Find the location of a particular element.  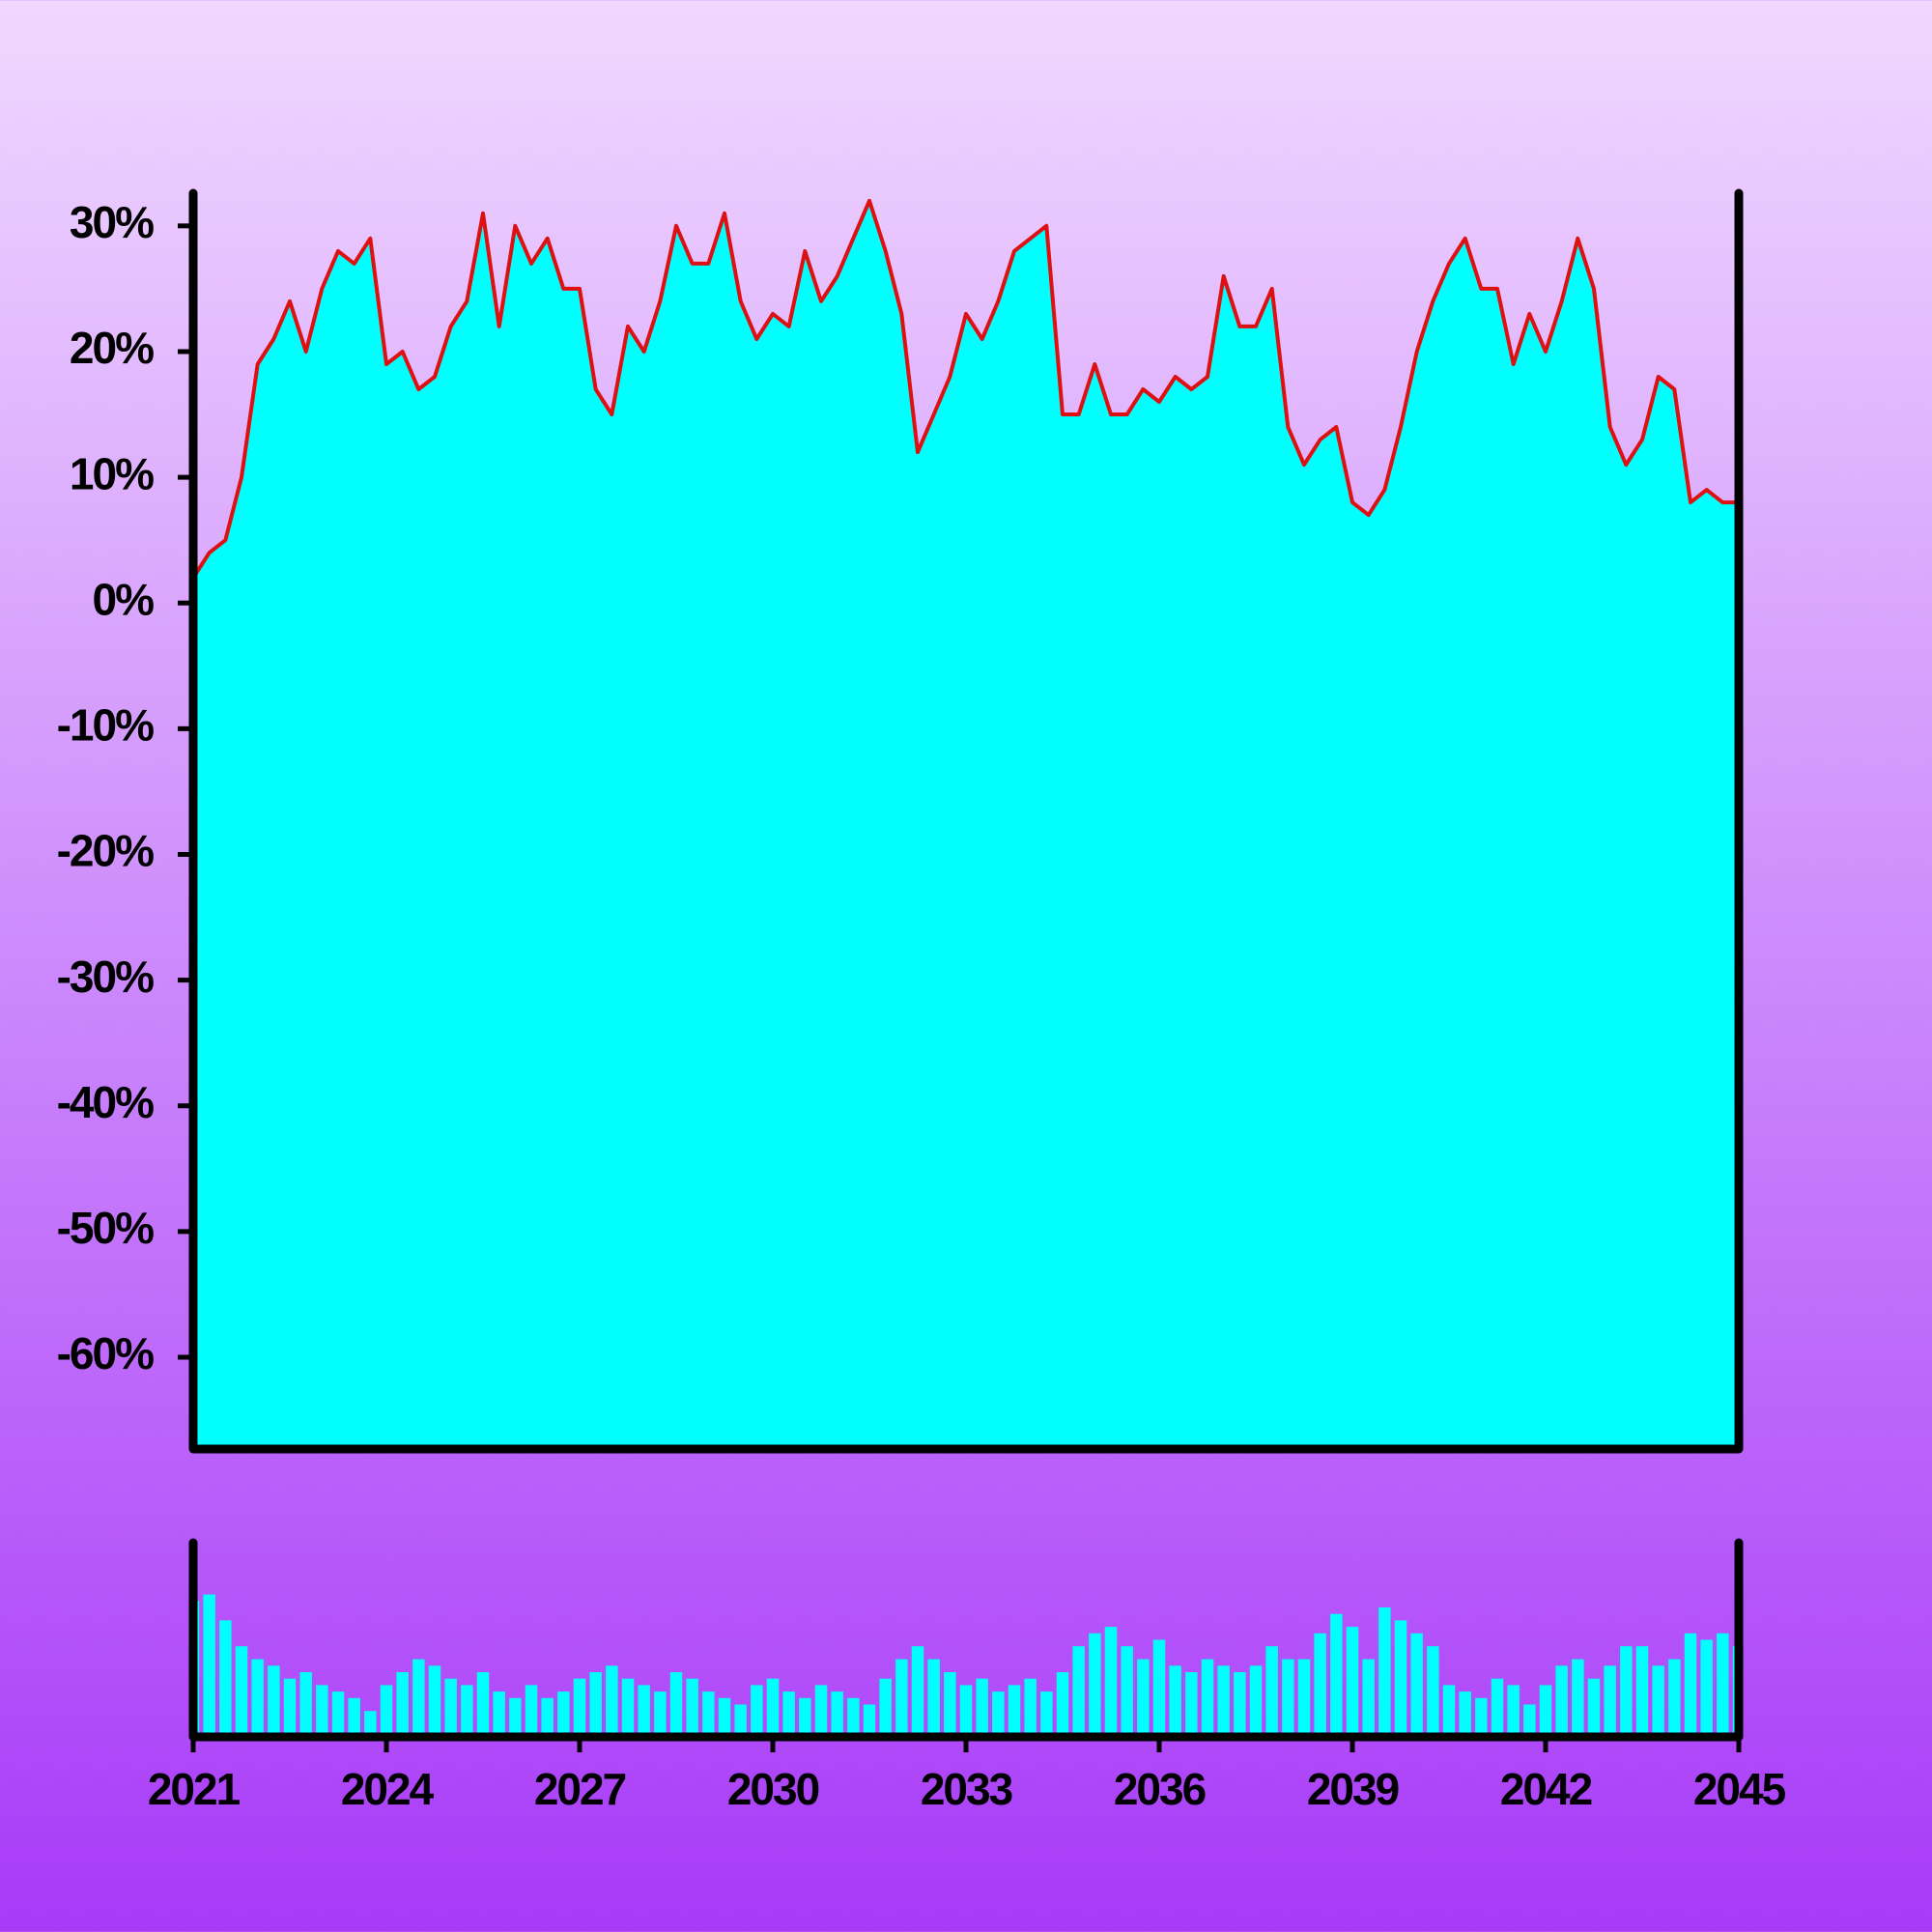

x-tick-label: 2024 is located at coordinates (388, 1789).